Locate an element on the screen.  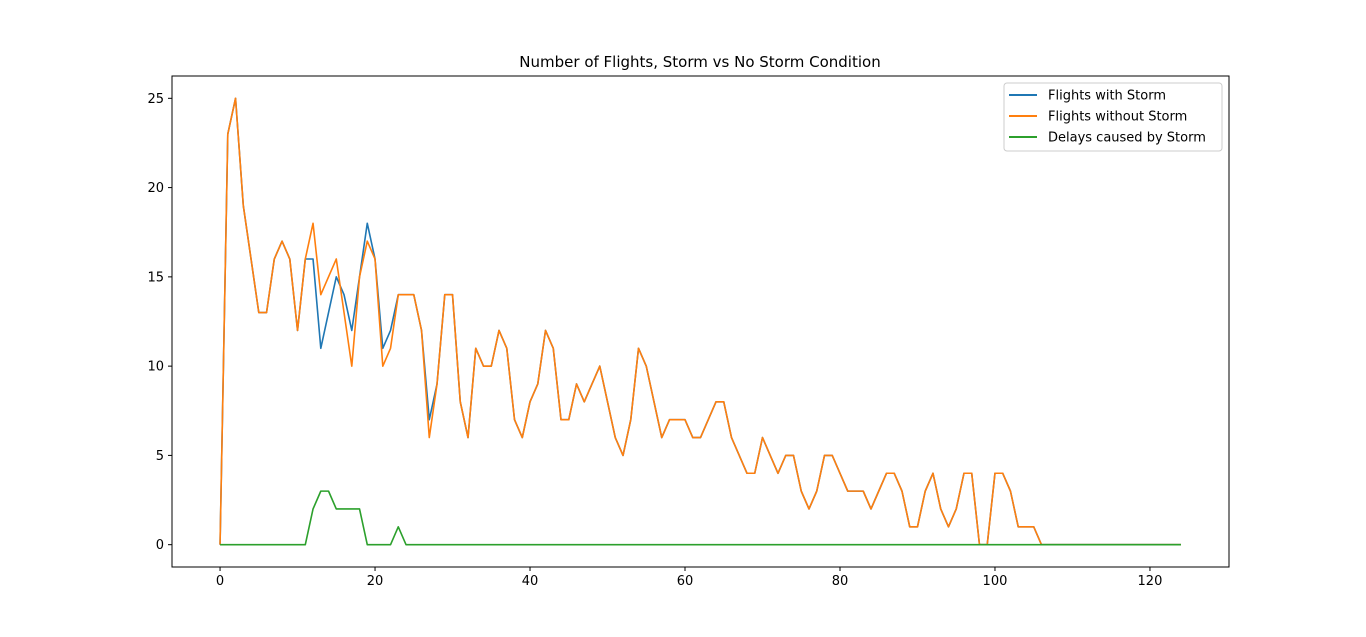
legend-box is located at coordinates (1113, 117).